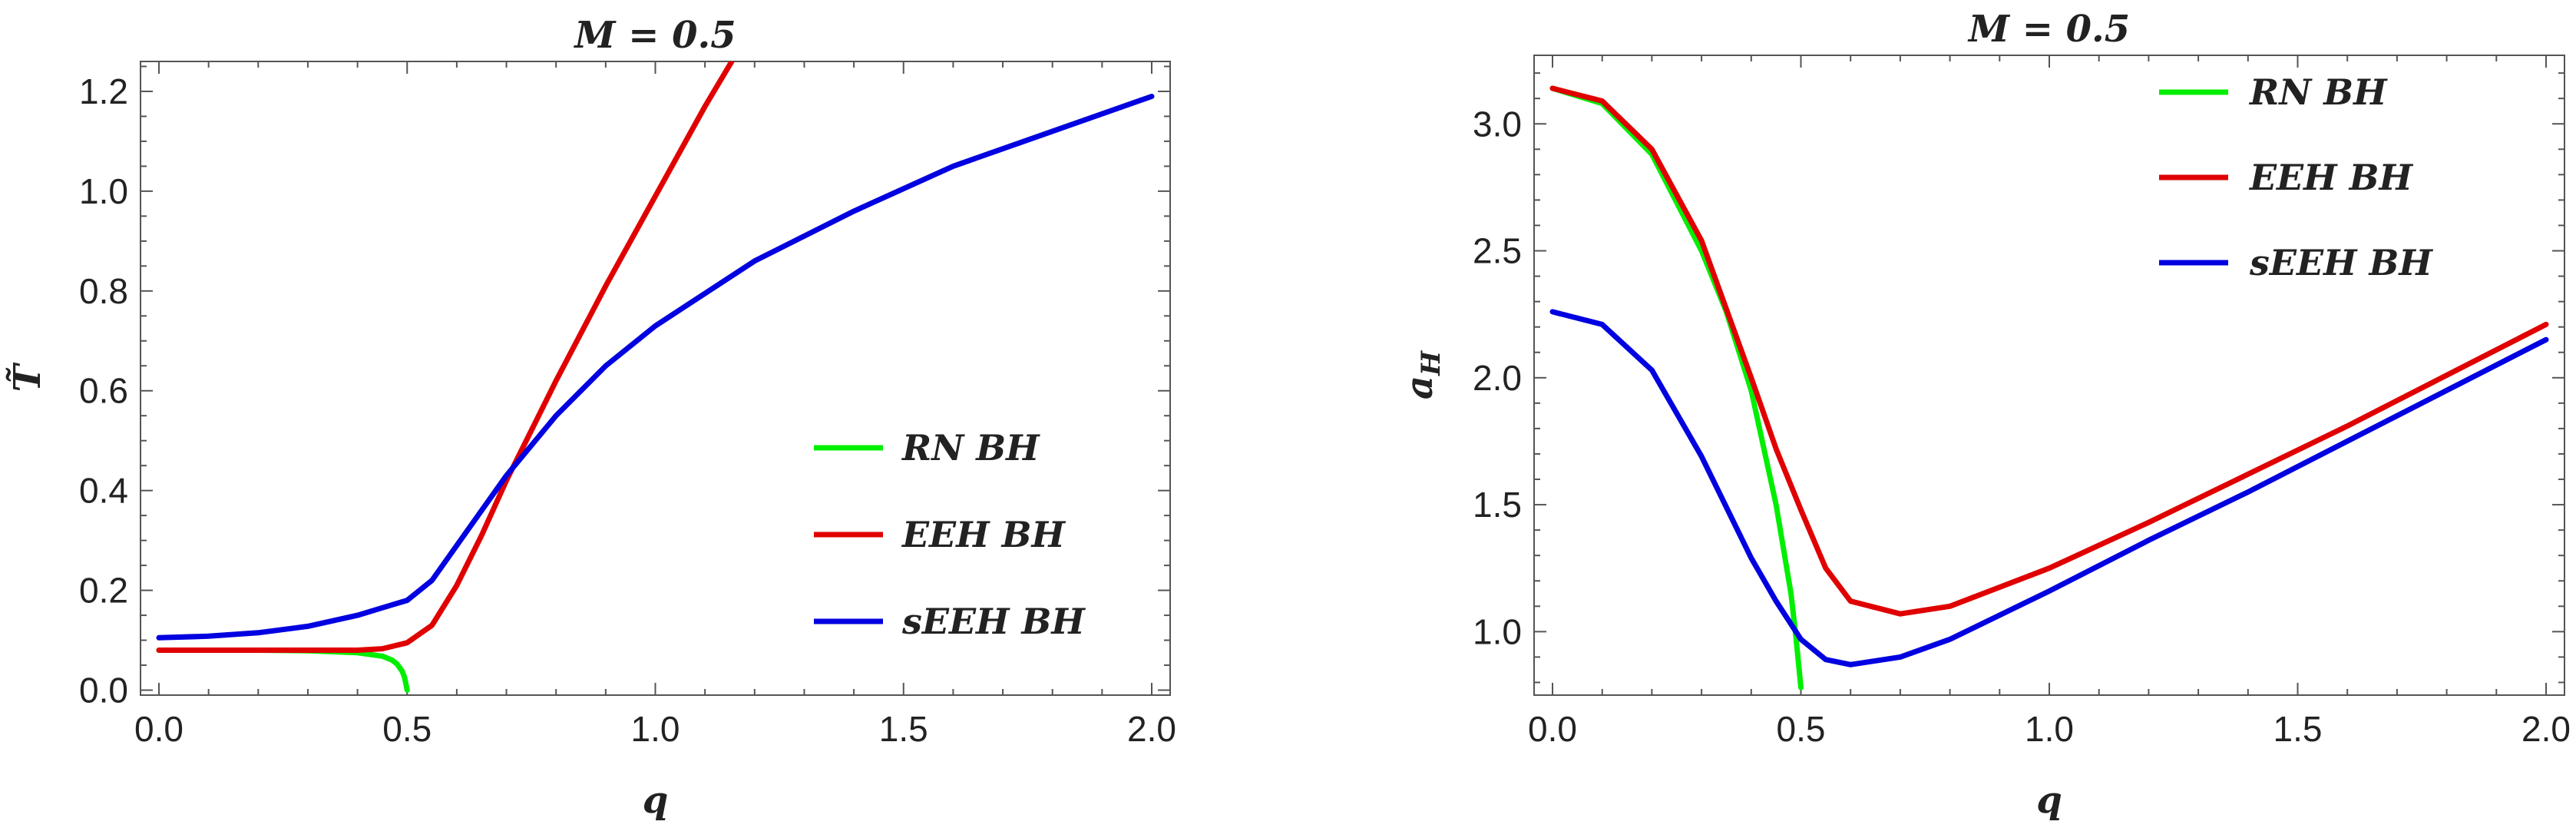 The image size is (2576, 828). Describe the element at coordinates (1497, 505) in the screenshot. I see `y-tick-label: 1.5` at that location.